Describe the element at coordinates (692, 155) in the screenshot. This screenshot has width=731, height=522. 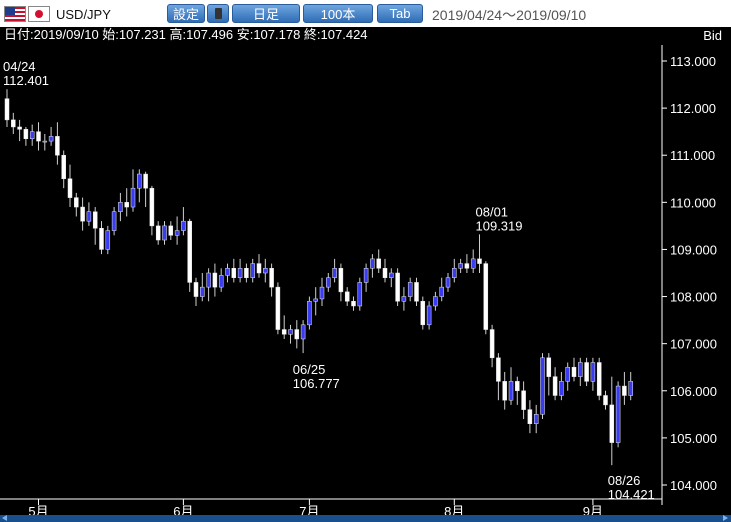
I see `price-tick-label: 111.000` at that location.